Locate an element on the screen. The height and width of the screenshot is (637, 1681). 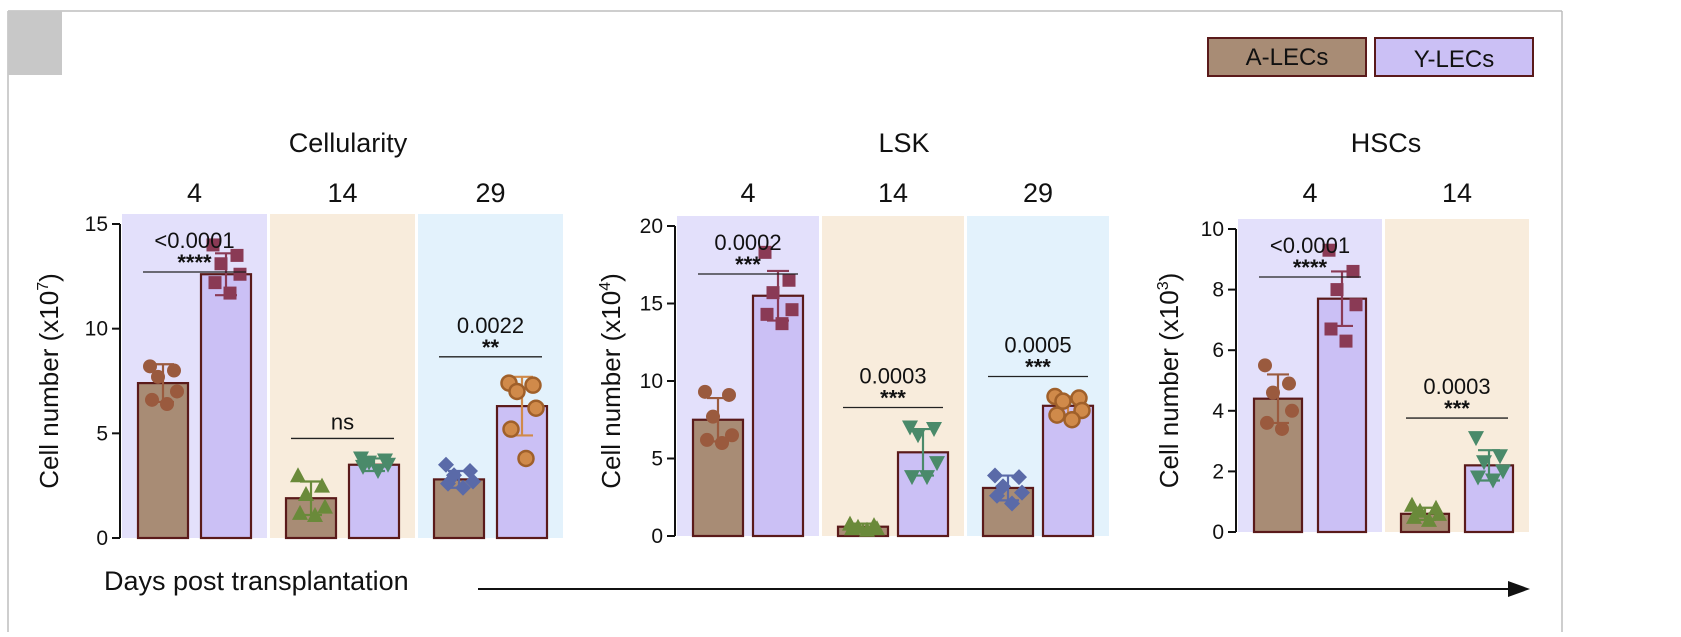
day-label: 14 is located at coordinates (893, 193).